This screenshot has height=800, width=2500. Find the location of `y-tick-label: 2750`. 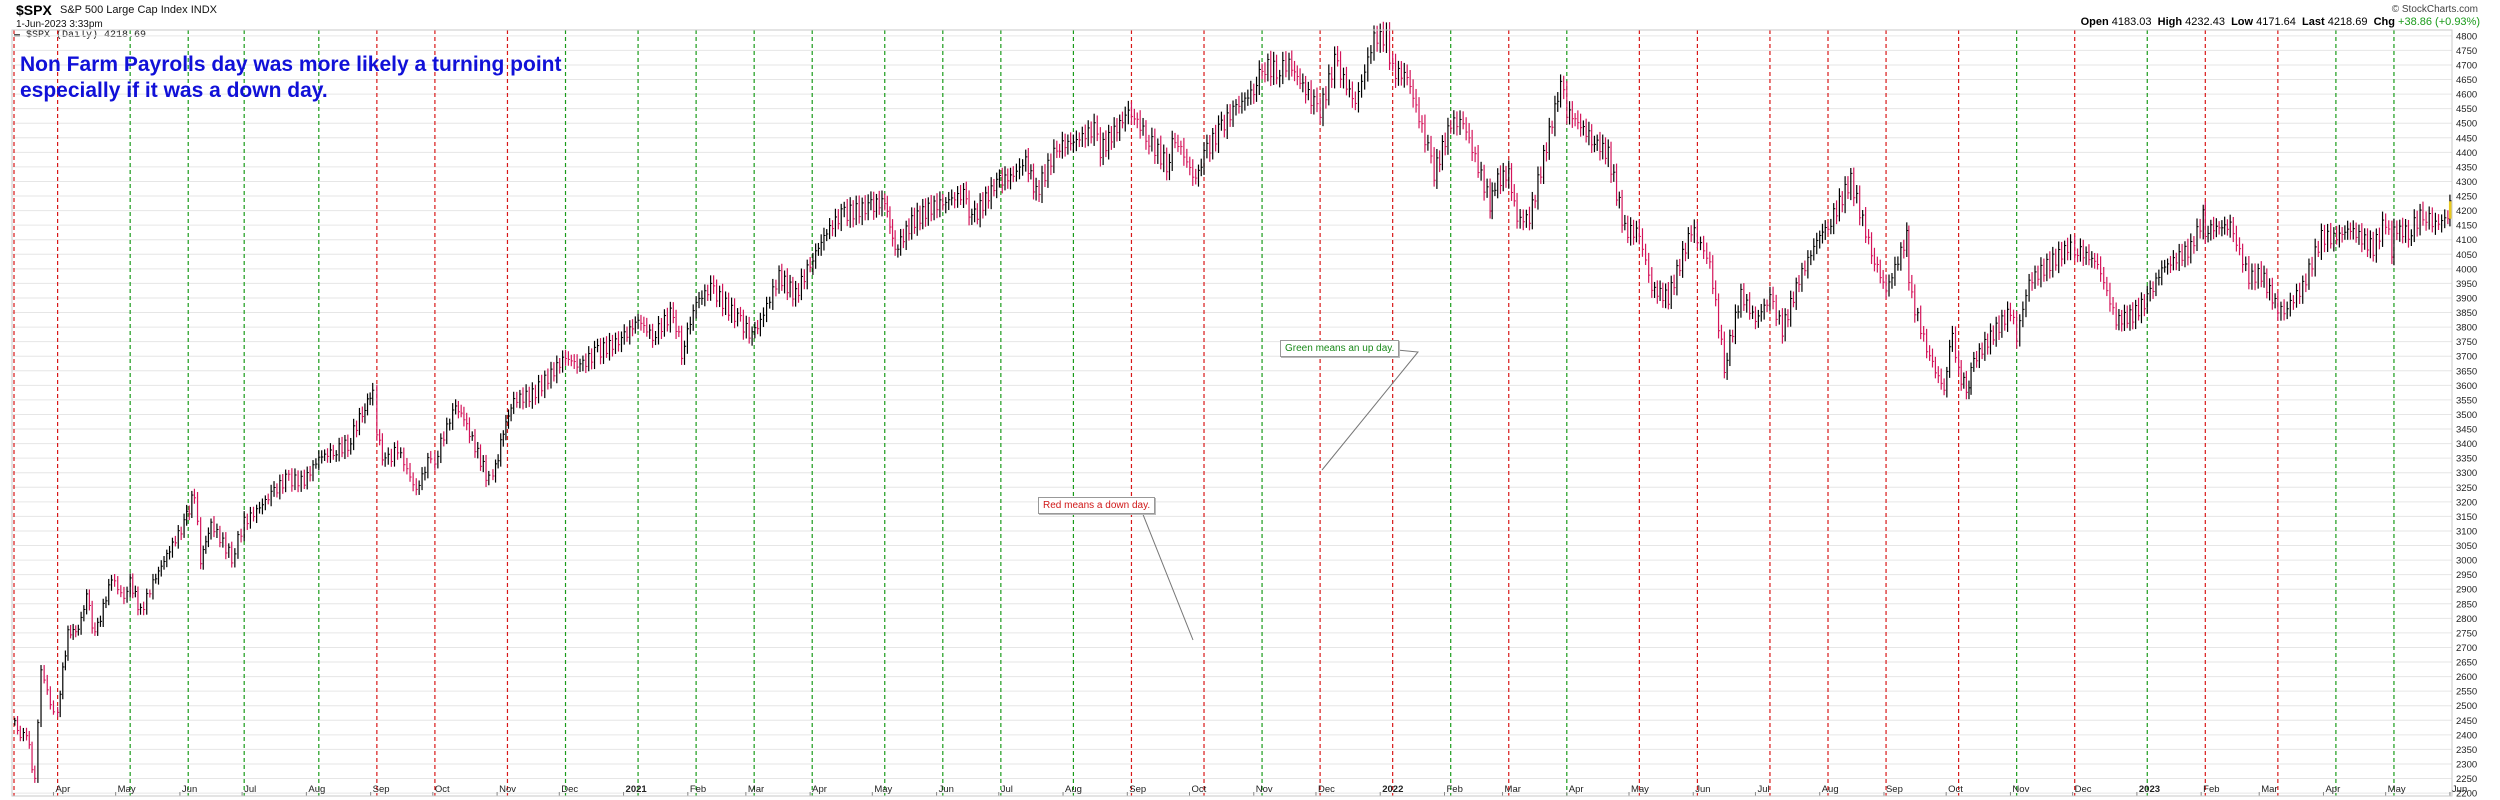

y-tick-label: 2750 is located at coordinates (2466, 633).